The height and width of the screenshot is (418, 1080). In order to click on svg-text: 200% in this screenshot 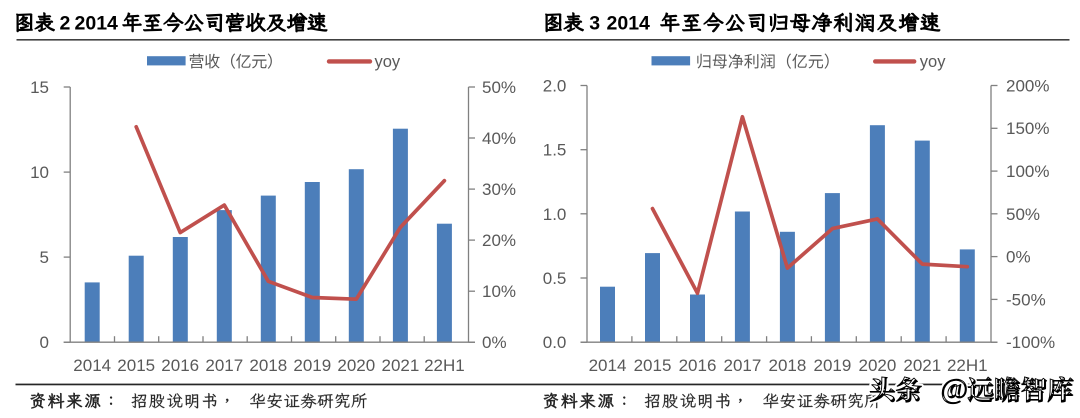, I will do `click(1027, 85)`.